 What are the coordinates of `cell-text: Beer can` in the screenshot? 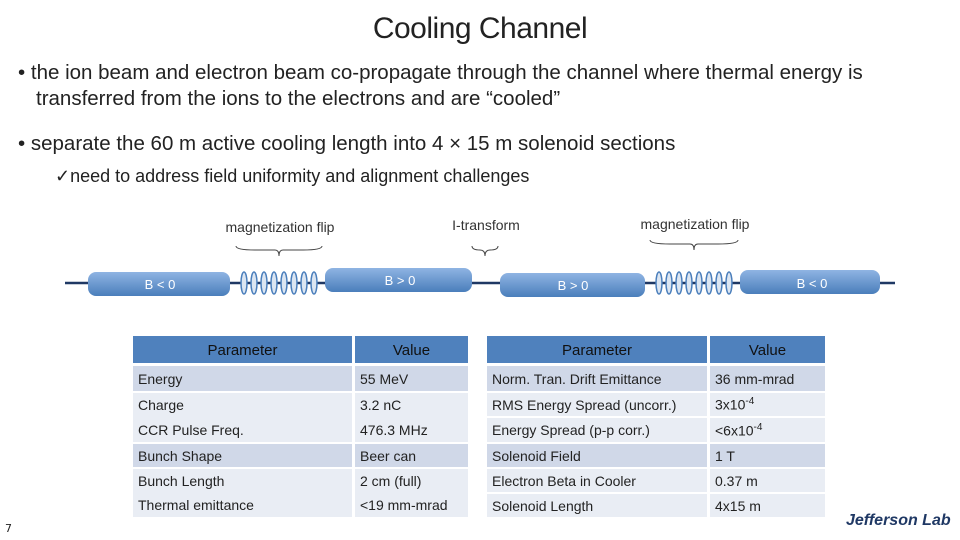 It's located at (388, 455).